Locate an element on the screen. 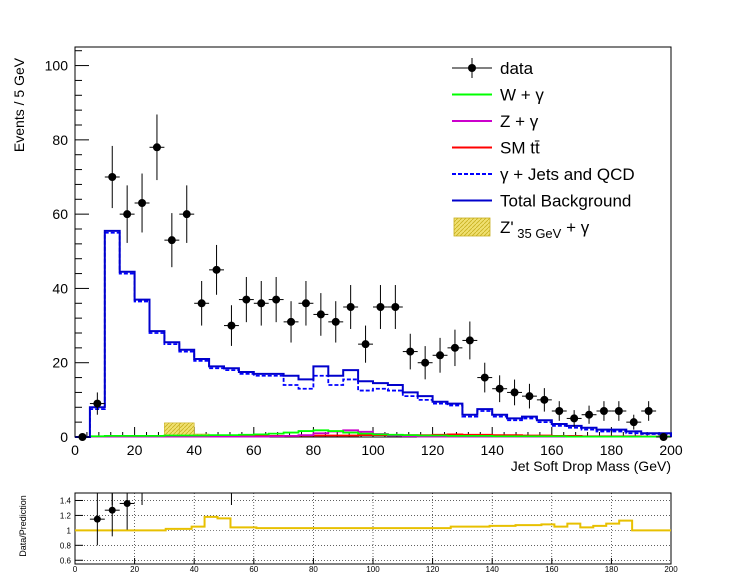 This screenshot has width=746, height=572. x-tick-label: 0 is located at coordinates (75, 450).